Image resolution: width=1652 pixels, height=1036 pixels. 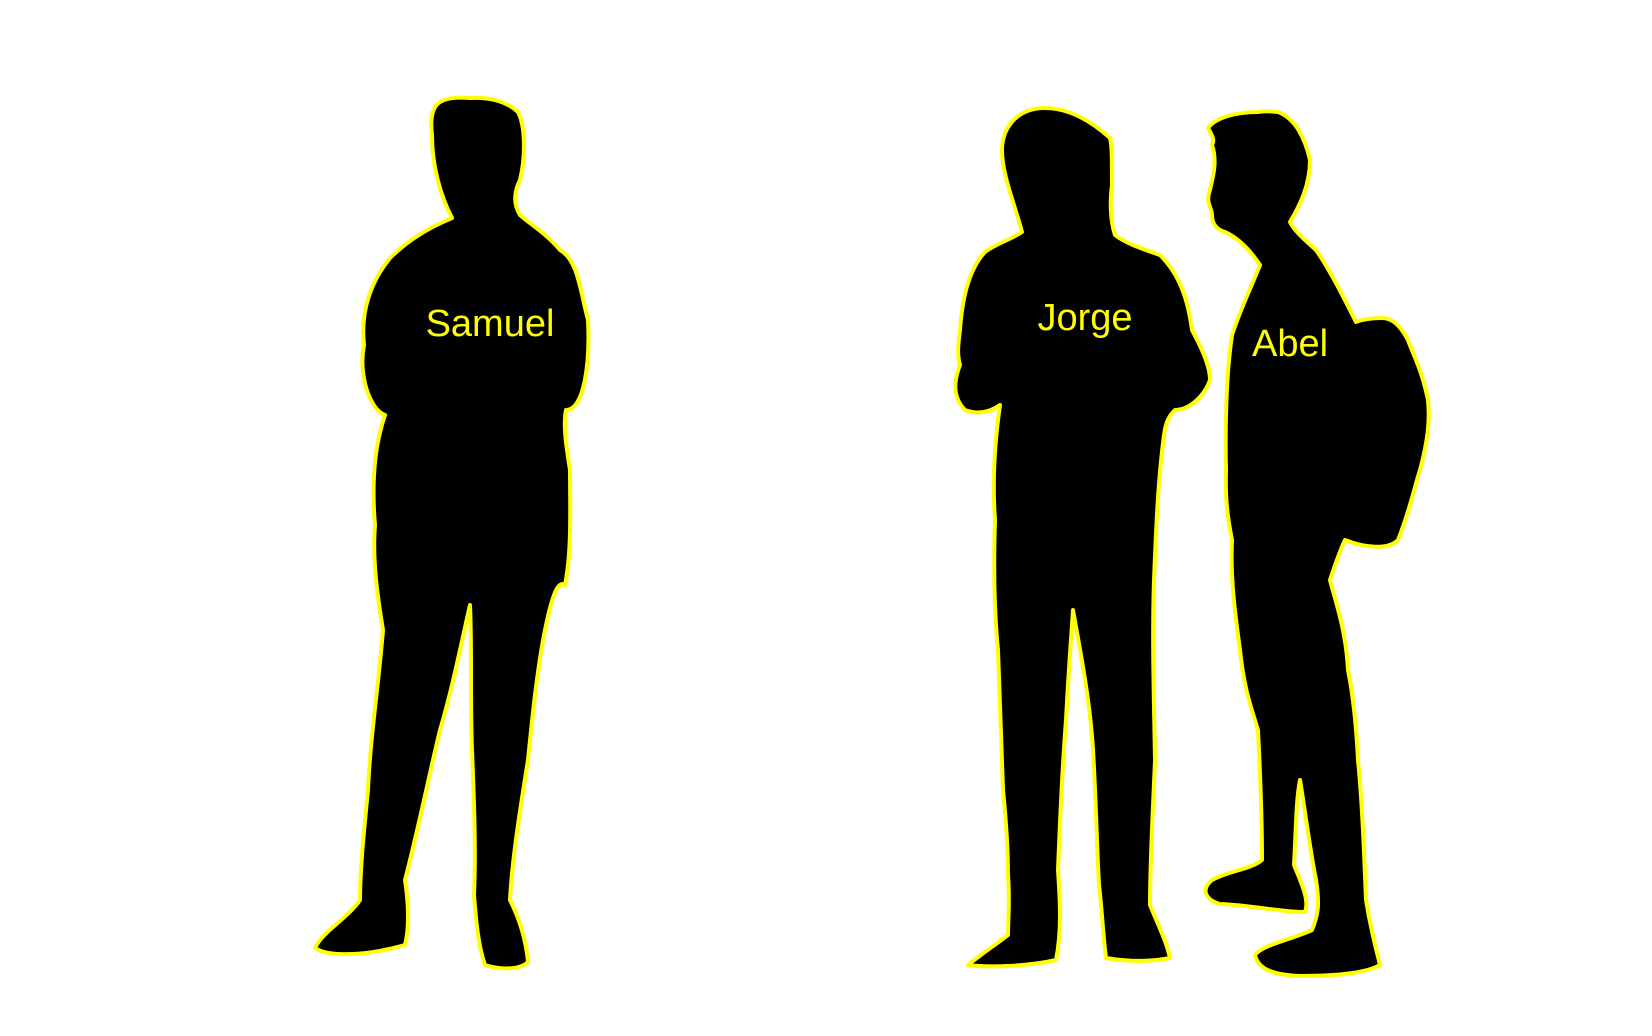 I want to click on silhouette-abel, so click(x=1317, y=543).